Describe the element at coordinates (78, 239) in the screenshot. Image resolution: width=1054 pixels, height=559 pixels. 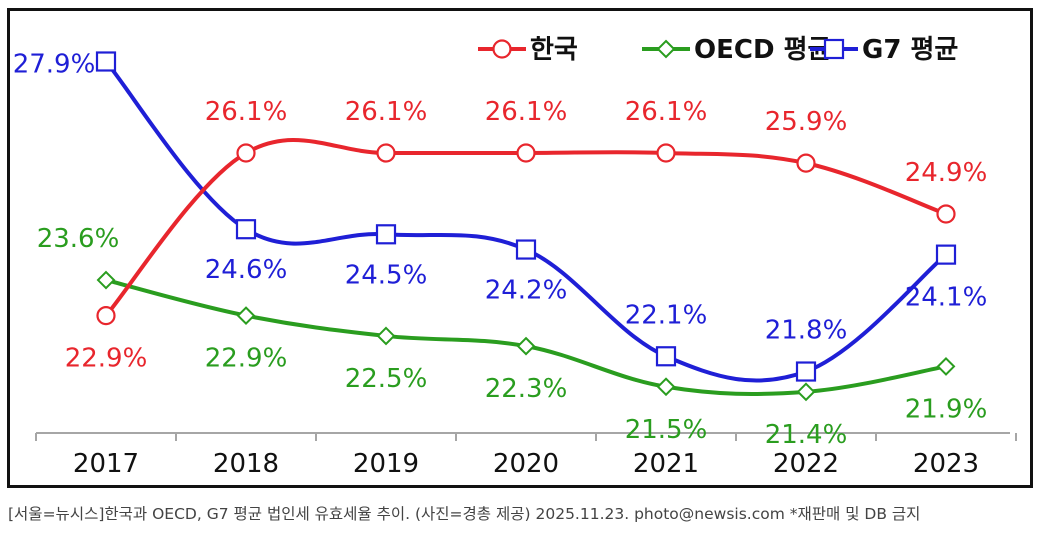
I see `data-label: 23.6%` at that location.